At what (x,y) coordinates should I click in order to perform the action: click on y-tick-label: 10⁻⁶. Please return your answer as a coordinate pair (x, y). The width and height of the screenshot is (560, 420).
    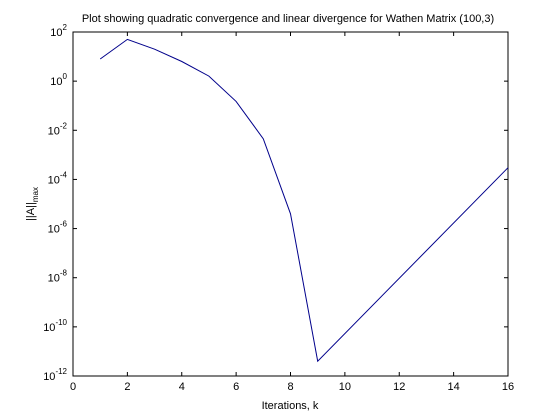
    Looking at the image, I should click on (58, 228).